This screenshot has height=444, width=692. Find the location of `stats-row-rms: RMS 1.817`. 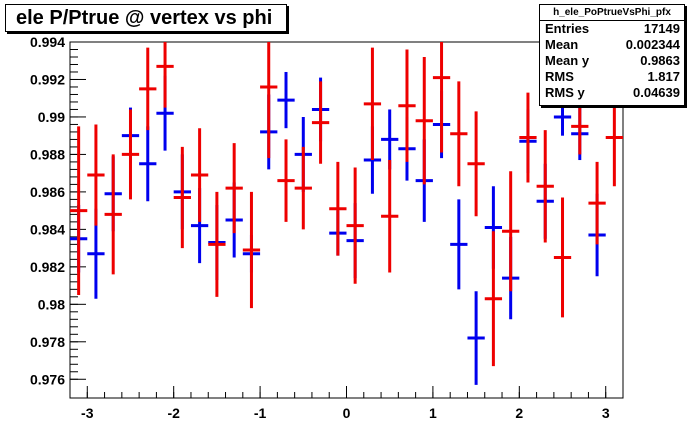

stats-row-rms: RMS 1.817 is located at coordinates (612, 77).